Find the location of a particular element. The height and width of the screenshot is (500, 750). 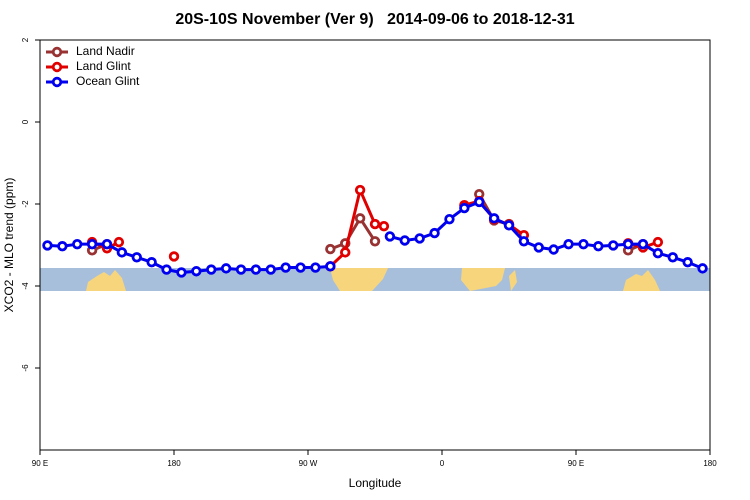

x-tick-label: 0 is located at coordinates (442, 463).